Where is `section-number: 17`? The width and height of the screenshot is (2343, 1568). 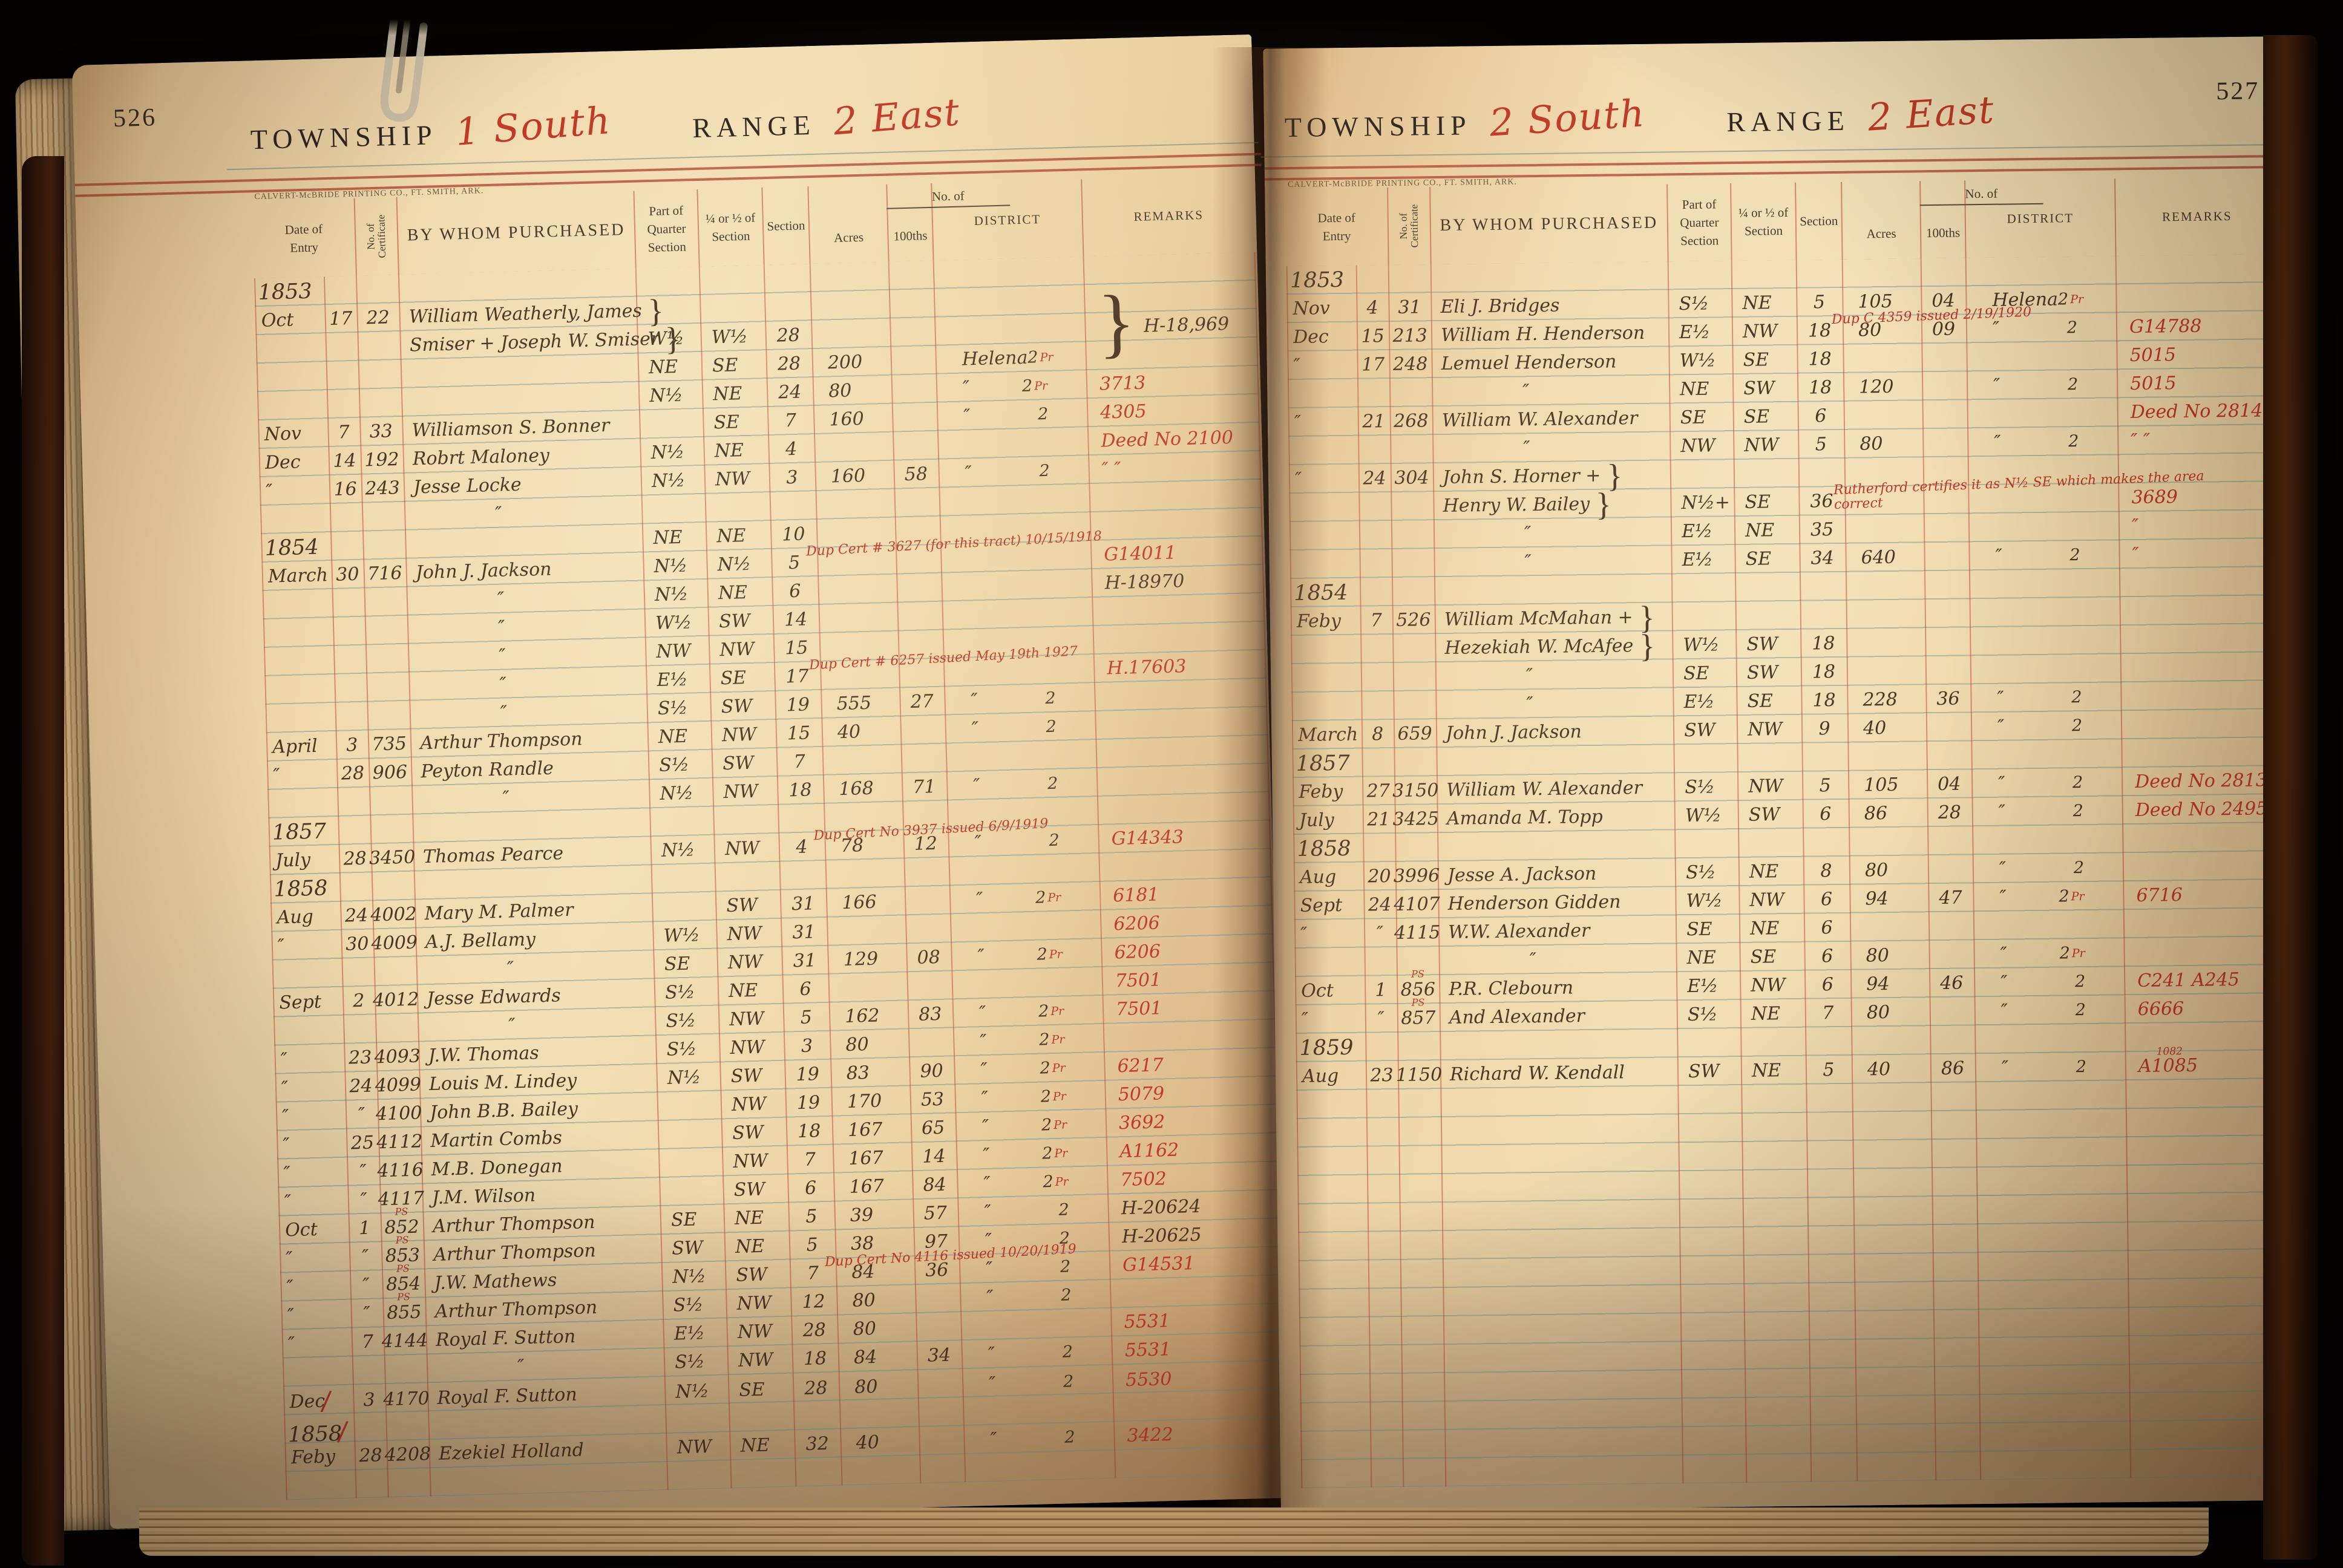 section-number: 17 is located at coordinates (797, 676).